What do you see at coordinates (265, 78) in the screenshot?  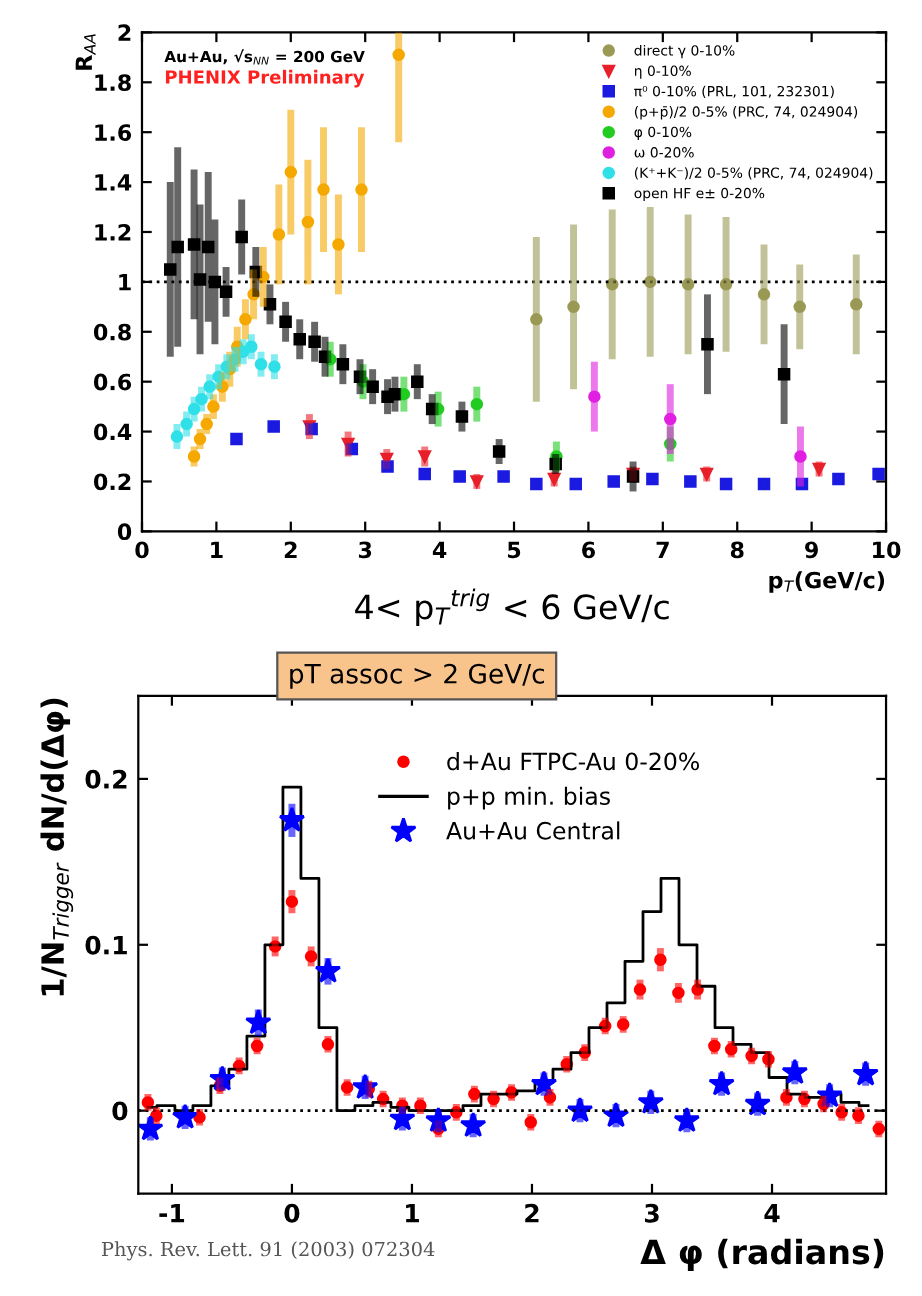 I see `annotation: PHENIX Preliminary` at bounding box center [265, 78].